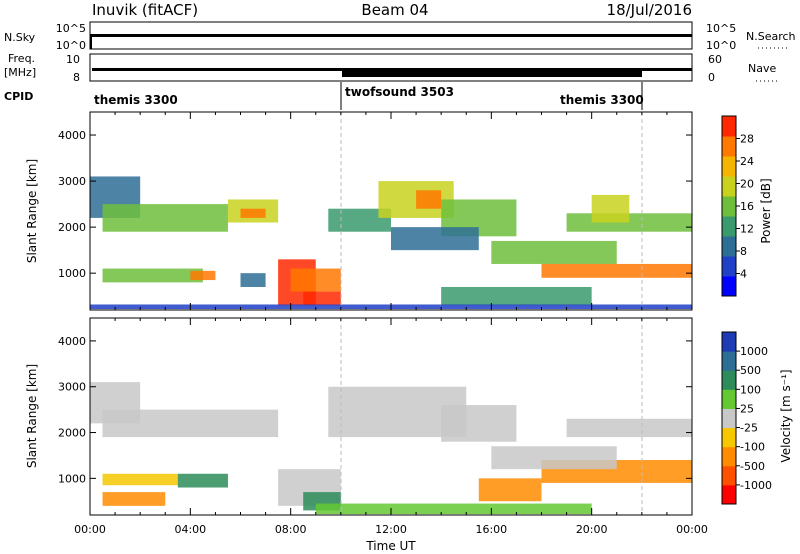 The image size is (800, 554). Describe the element at coordinates (291, 529) in the screenshot. I see `x-tick-label: 08:00` at that location.